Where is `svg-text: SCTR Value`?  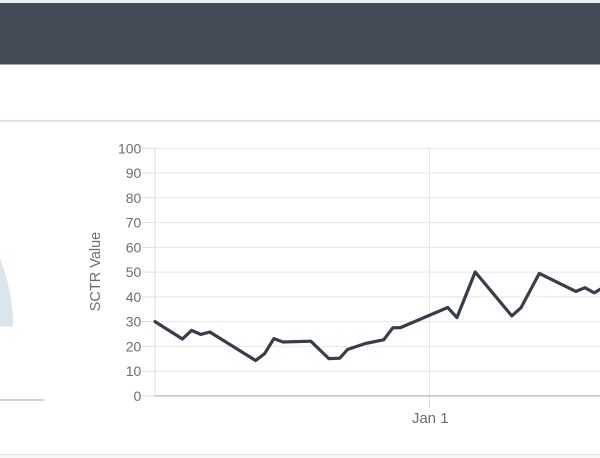
svg-text: SCTR Value is located at coordinates (96, 272).